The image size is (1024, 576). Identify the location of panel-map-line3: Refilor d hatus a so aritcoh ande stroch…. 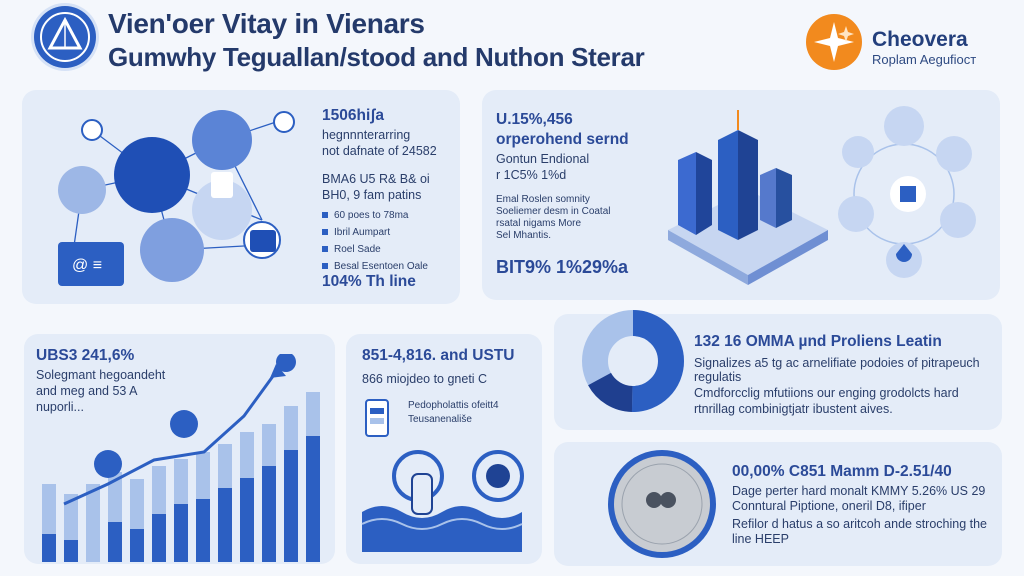
(859, 524).